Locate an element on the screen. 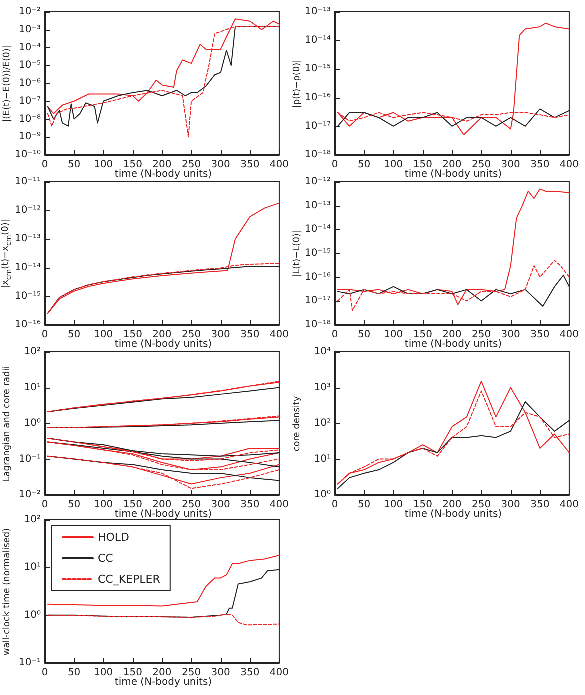  y-tick-label: 10⁻⁸ is located at coordinates (29, 119).